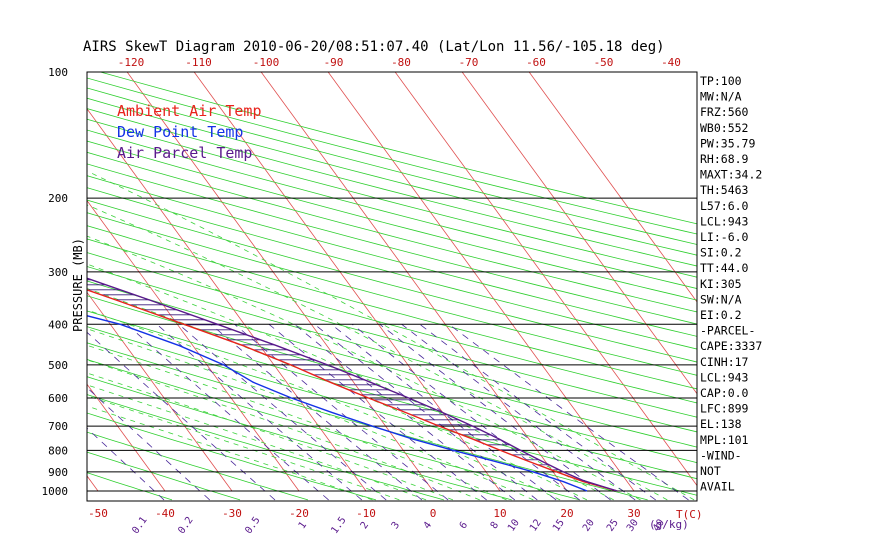  I want to click on bottom-temp-tick-label: -30, so click(232, 513).